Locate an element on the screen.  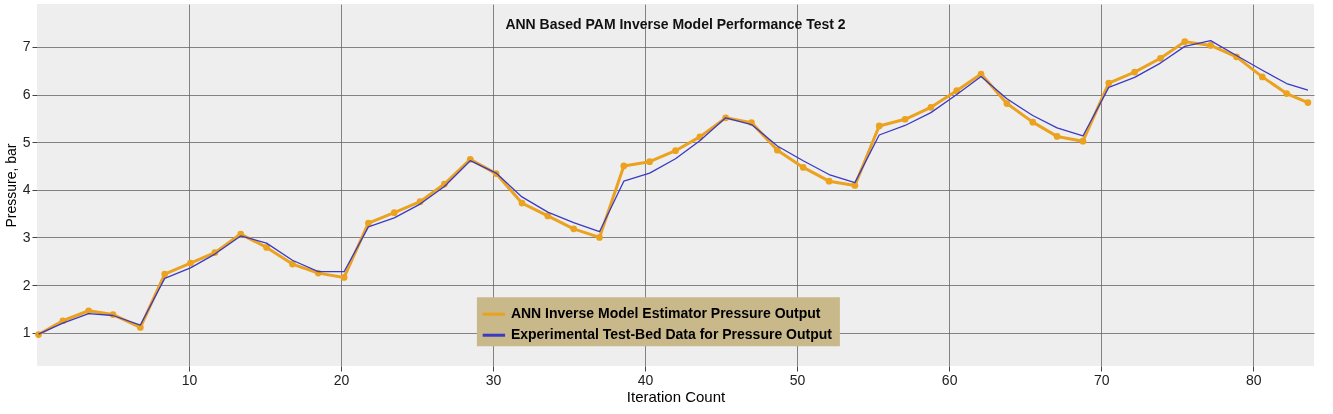
text: ANN Based PAM Inverse Model Performance Test 2 is located at coordinates (675, 24).